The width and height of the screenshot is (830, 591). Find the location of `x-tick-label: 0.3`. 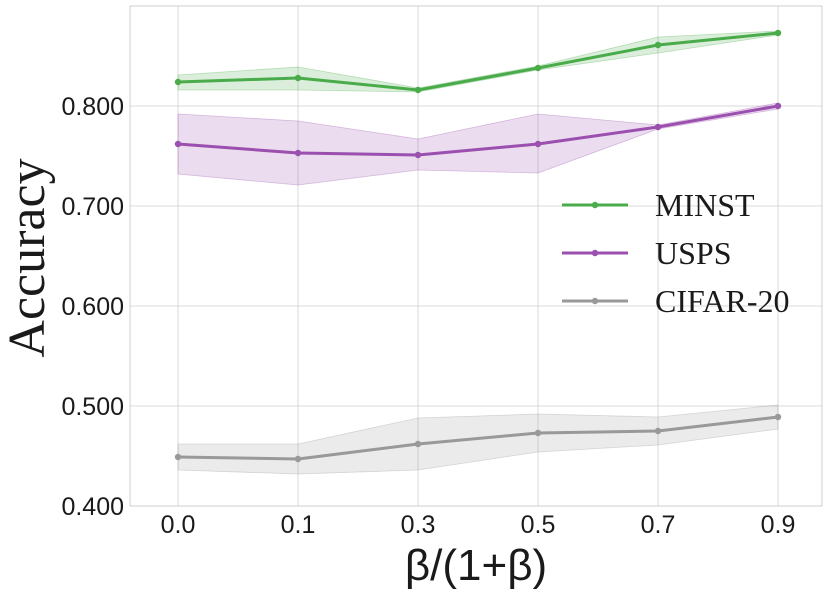

x-tick-label: 0.3 is located at coordinates (418, 525).